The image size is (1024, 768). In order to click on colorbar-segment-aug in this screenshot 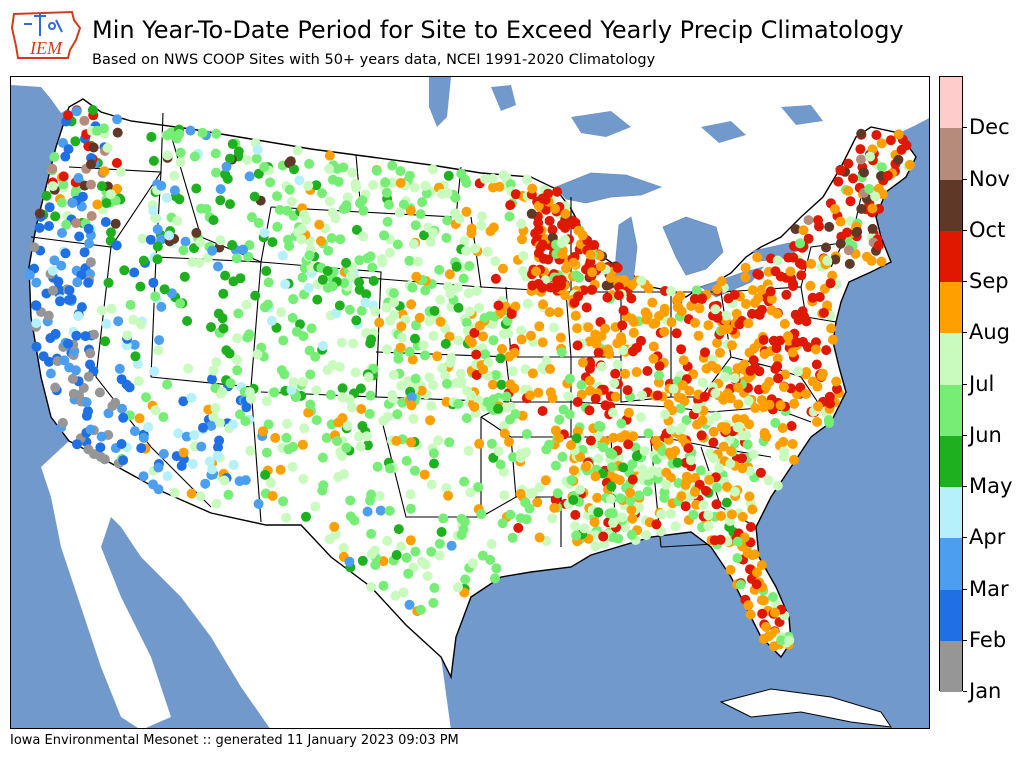, I will do `click(951, 308)`.